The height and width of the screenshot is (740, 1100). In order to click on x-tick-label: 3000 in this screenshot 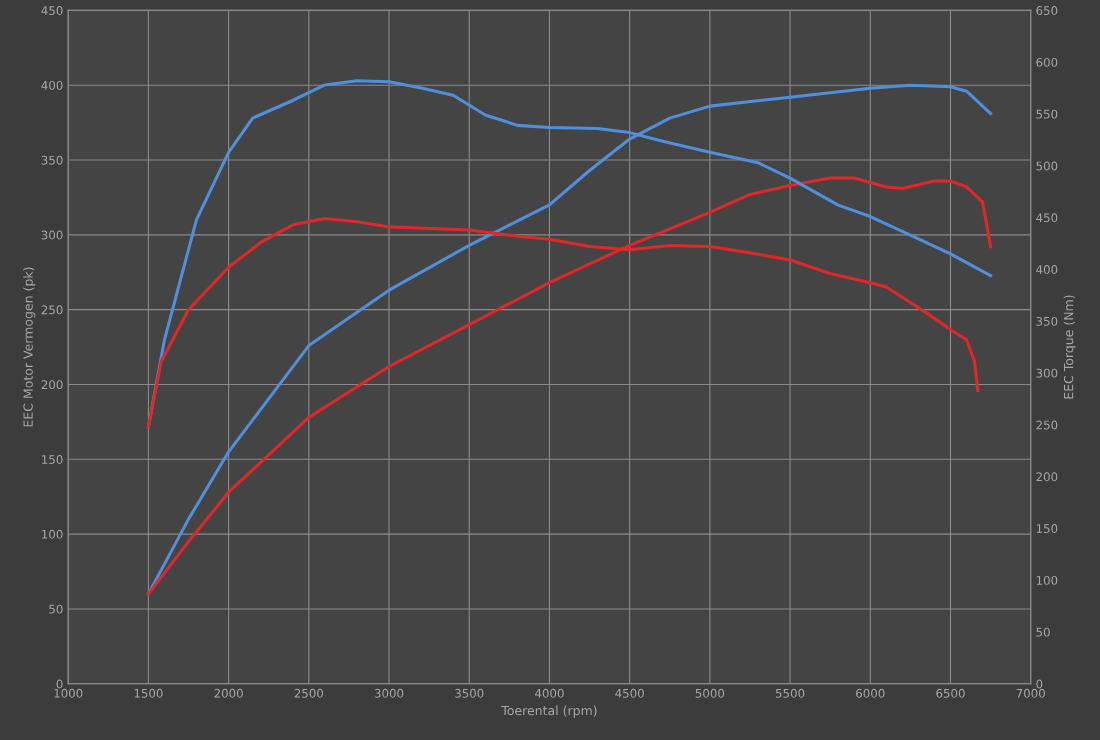, I will do `click(389, 693)`.